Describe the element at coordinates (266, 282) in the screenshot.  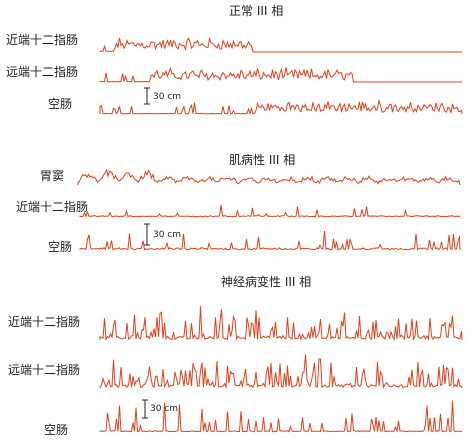
I see `panel-3-title: 神经病变性 III 相` at that location.